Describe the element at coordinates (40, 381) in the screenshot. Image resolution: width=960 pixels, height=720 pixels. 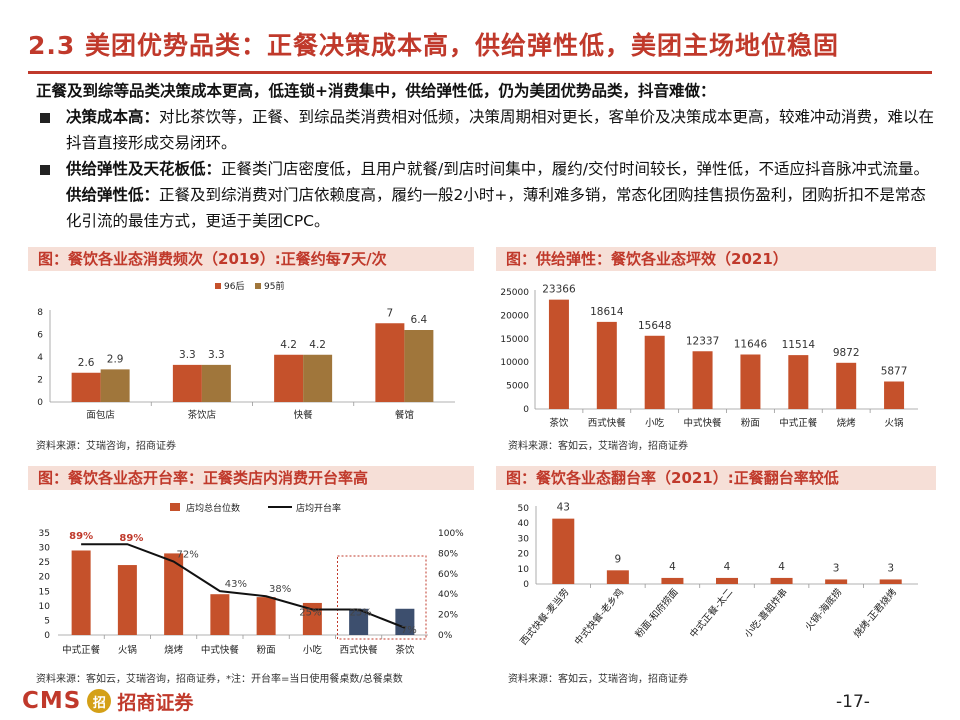
I see `y-tick-label: 2` at that location.